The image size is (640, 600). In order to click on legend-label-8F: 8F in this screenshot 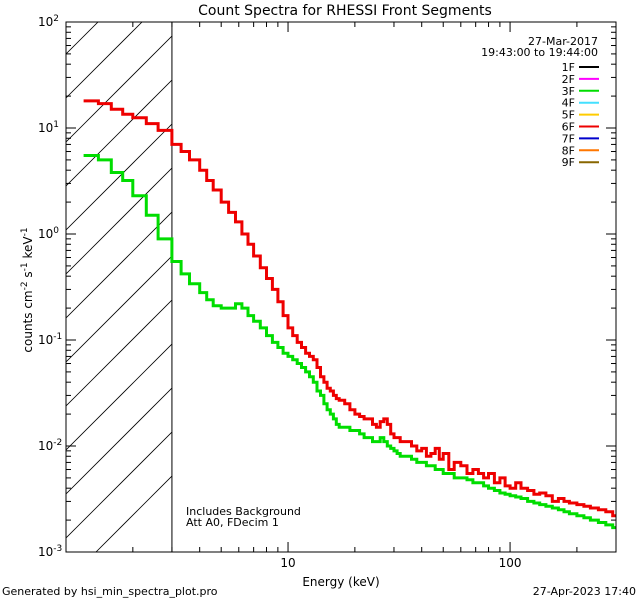, I will do `click(568, 150)`.